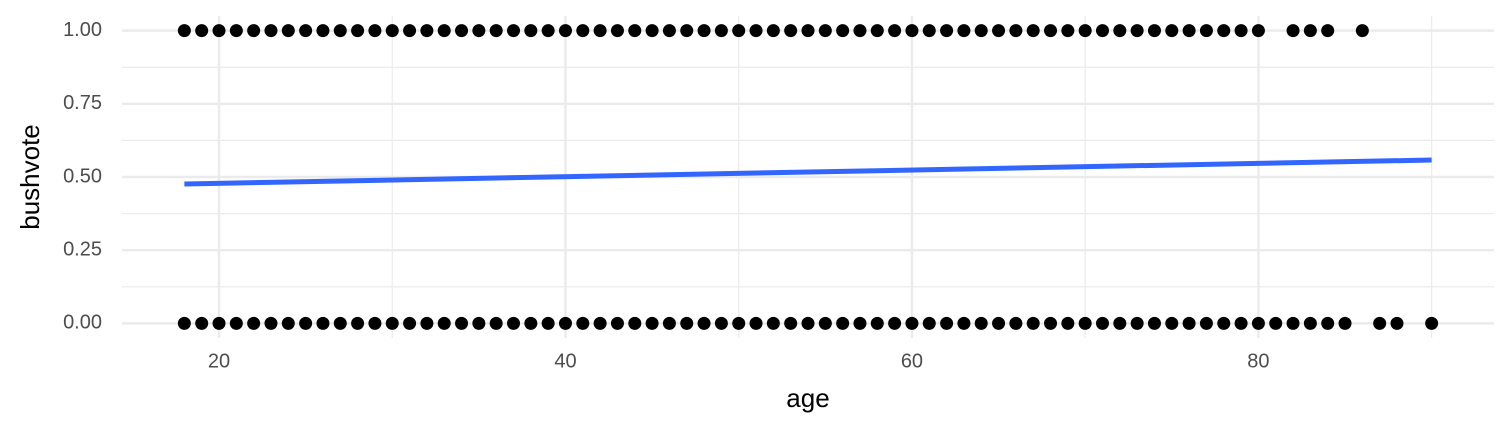  What do you see at coordinates (807, 398) in the screenshot?
I see `x-axis-title: age` at bounding box center [807, 398].